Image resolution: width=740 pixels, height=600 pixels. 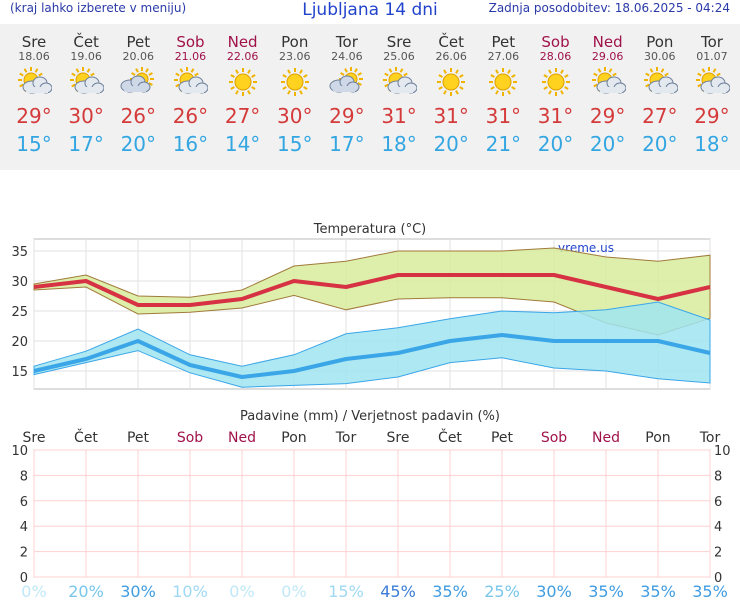 I want to click on day-column: Tor 01.07 29° 18°, so click(x=712, y=94).